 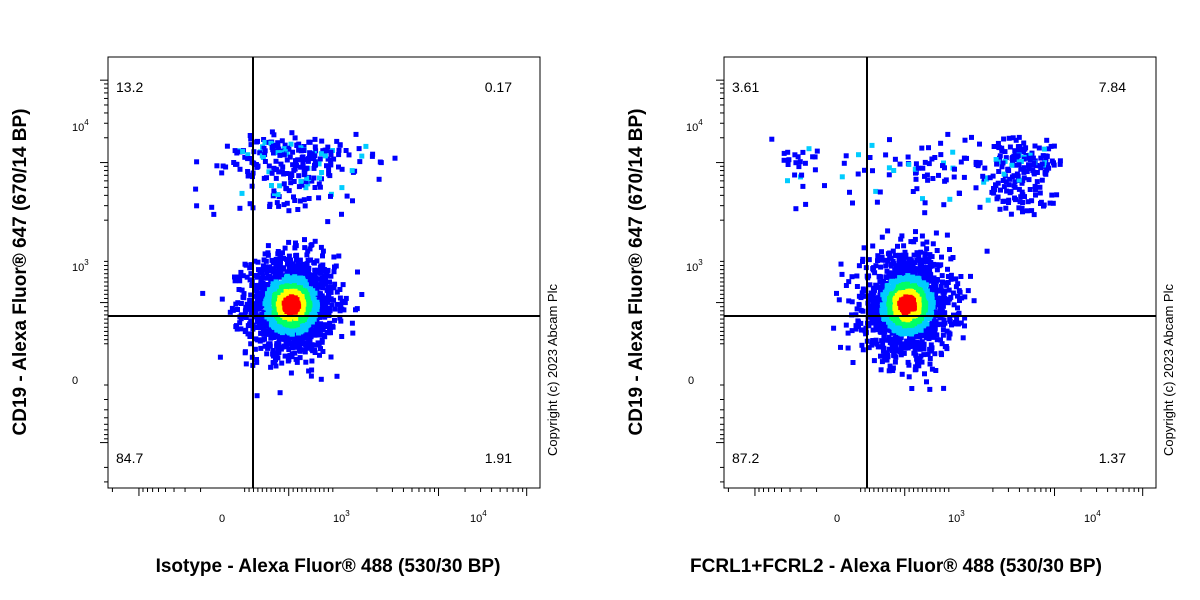 I want to click on quadrant-lower-right-value: 1.37, so click(x=1112, y=458).